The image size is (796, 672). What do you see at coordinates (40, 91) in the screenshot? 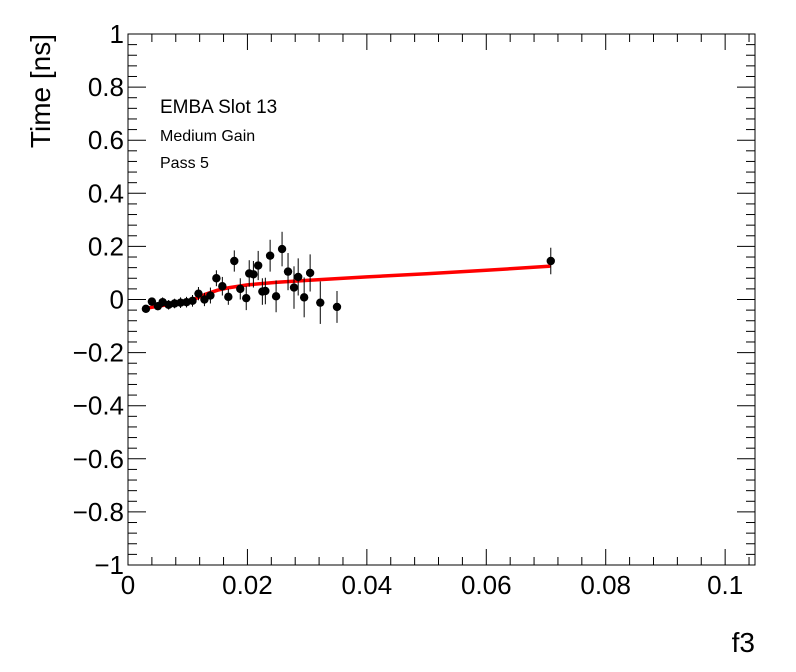
I see `y-axis-title: Time [ns]` at bounding box center [40, 91].